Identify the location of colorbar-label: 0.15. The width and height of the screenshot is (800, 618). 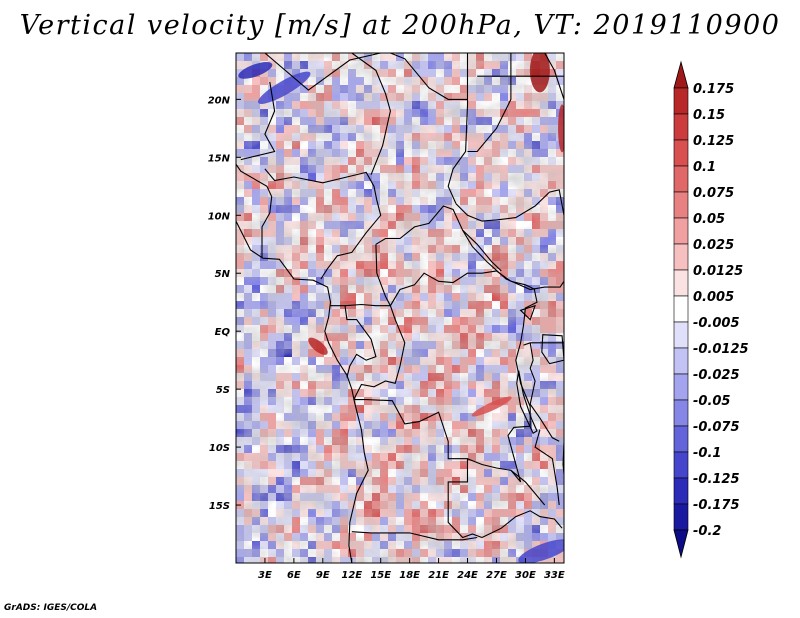
(709, 115).